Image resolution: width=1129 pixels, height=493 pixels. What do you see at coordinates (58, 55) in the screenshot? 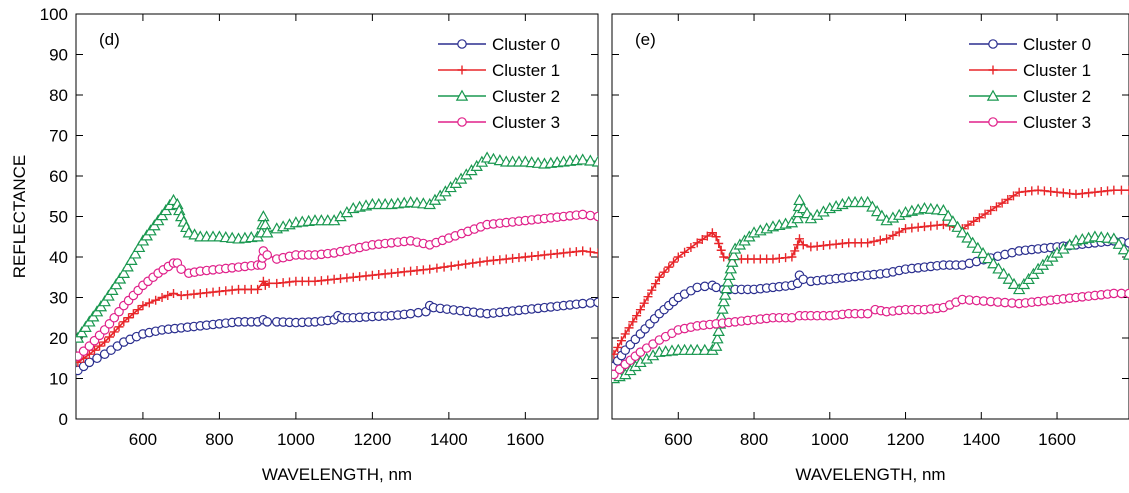
I see `y-tick-label: 90` at bounding box center [58, 55].